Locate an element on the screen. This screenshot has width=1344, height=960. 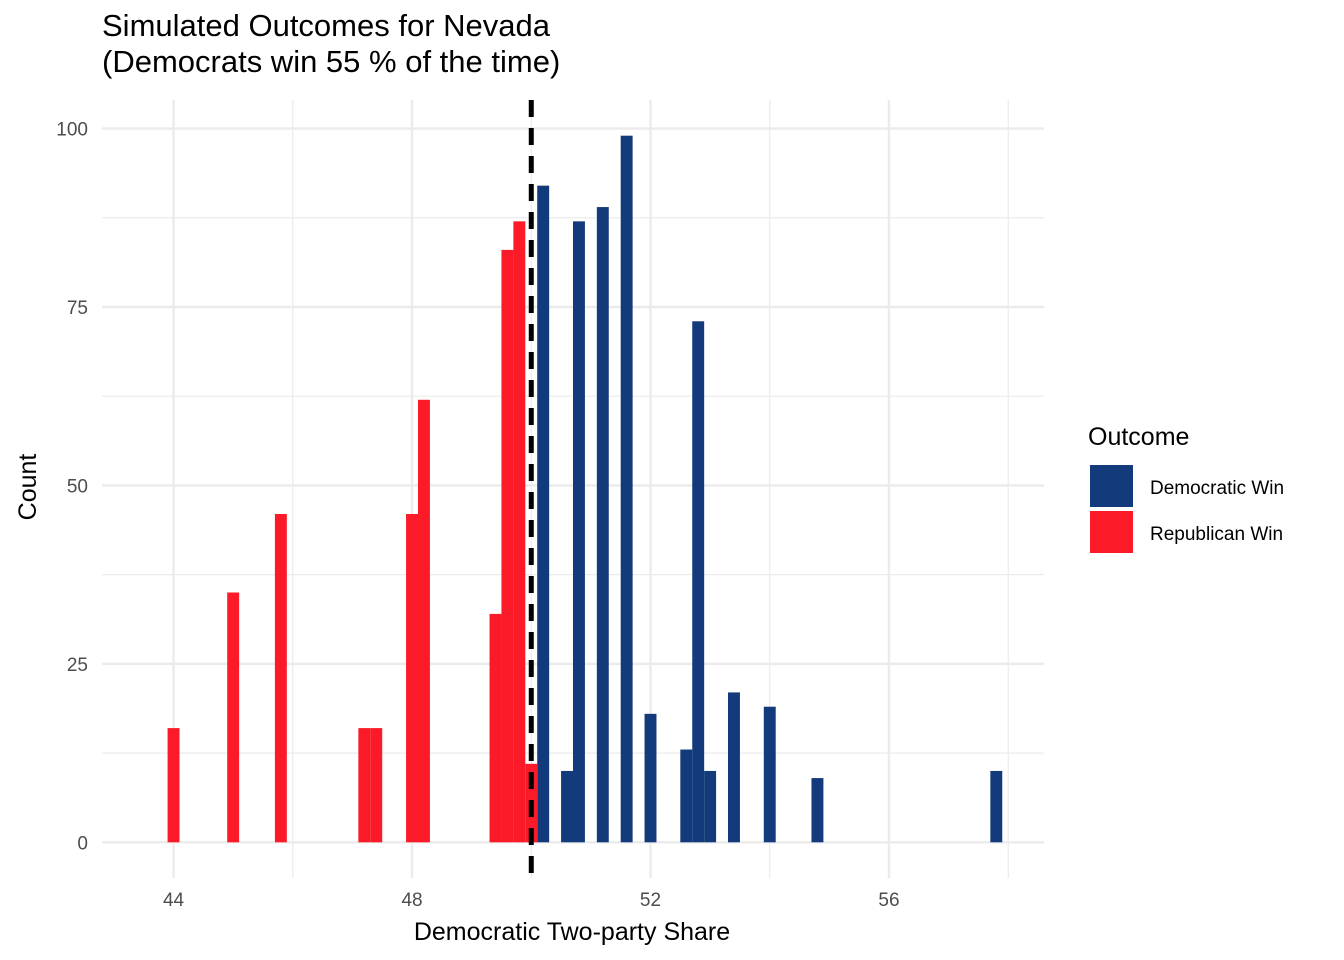
legend-key-republican-win is located at coordinates (1111, 532).